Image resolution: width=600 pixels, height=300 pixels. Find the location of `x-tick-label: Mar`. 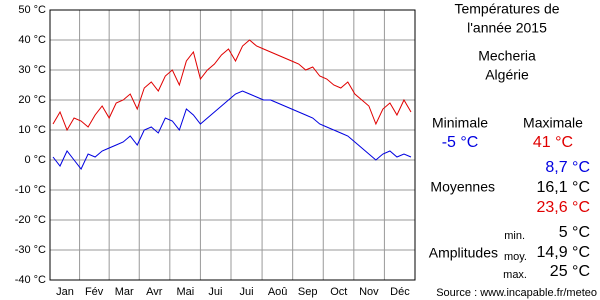

x-tick-label: Mar is located at coordinates (124, 292).